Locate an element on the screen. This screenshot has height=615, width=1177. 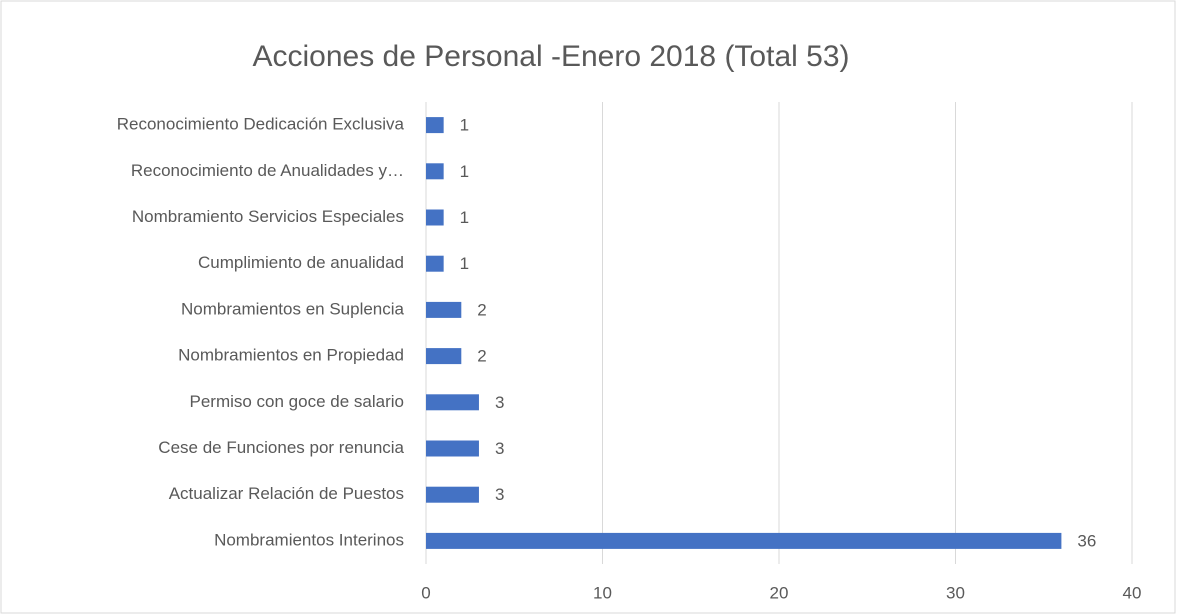
y-tick-label: Permiso con goce de salario is located at coordinates (296, 401).